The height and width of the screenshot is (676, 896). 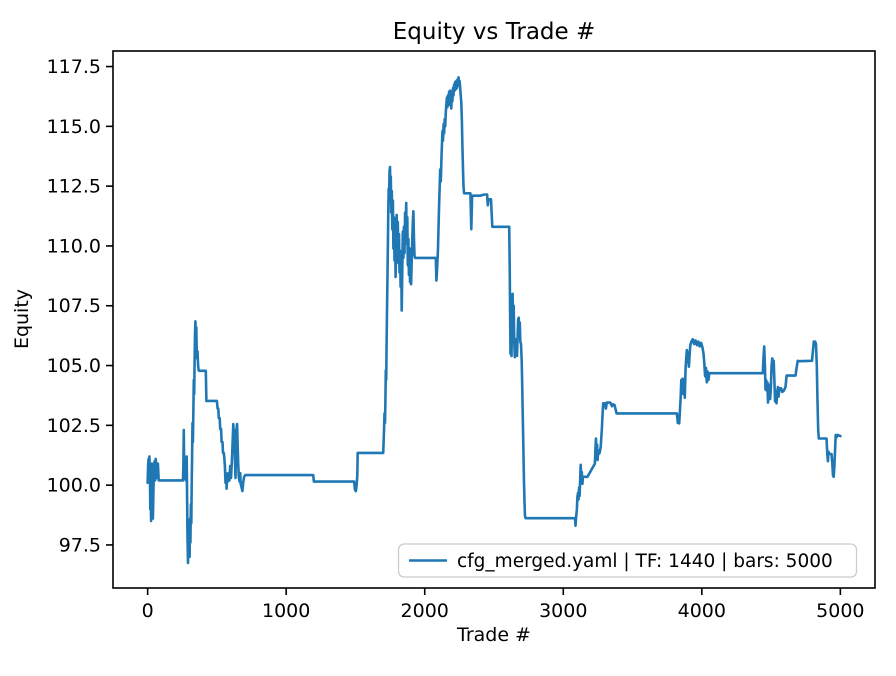 What do you see at coordinates (563, 611) in the screenshot?
I see `x-tick-label: 3000` at bounding box center [563, 611].